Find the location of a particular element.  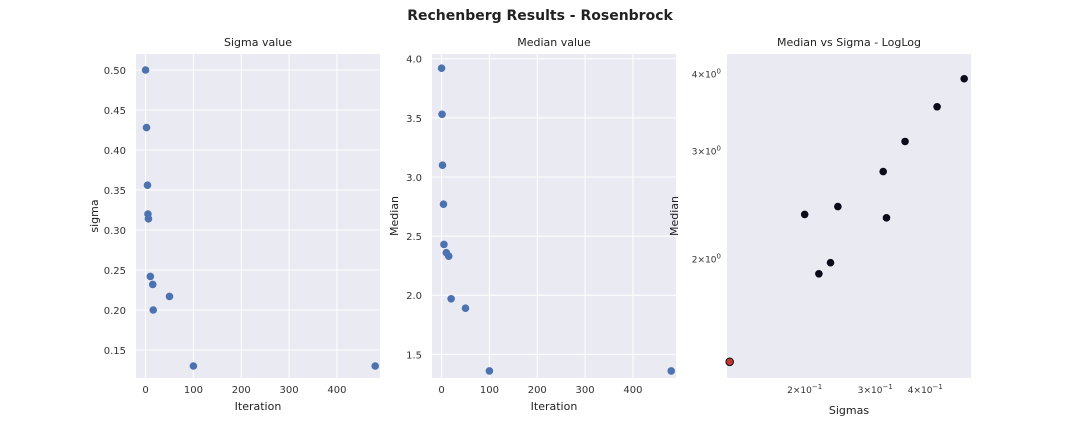

median-y-tick-label: 1.5 is located at coordinates (414, 355).